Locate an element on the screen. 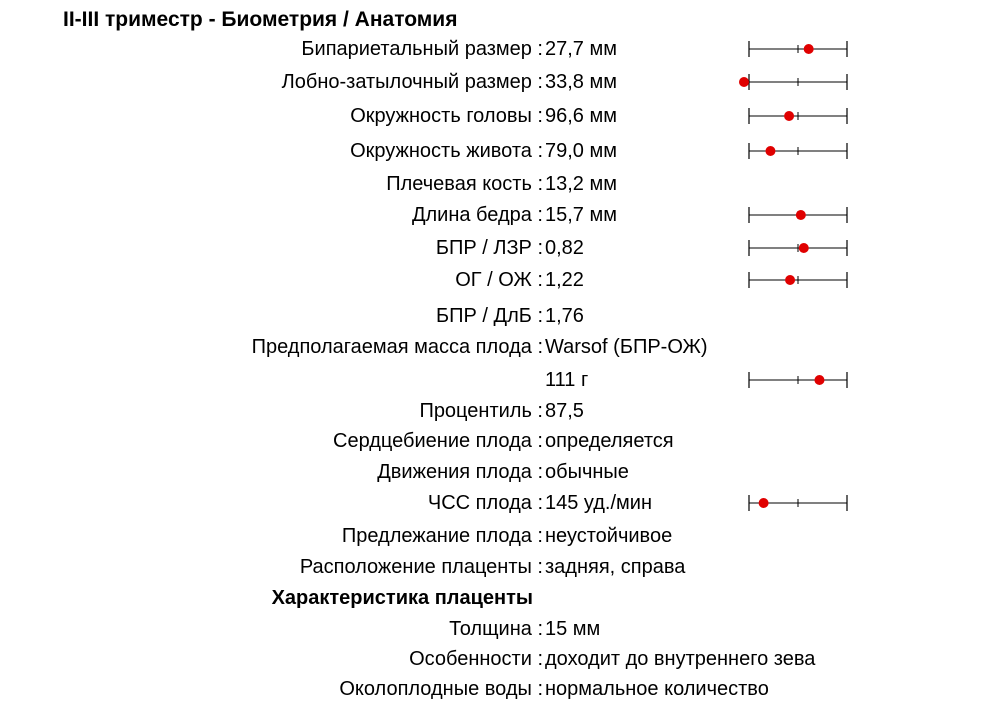 The height and width of the screenshot is (706, 1000). row-value: 15 мм is located at coordinates (573, 629).